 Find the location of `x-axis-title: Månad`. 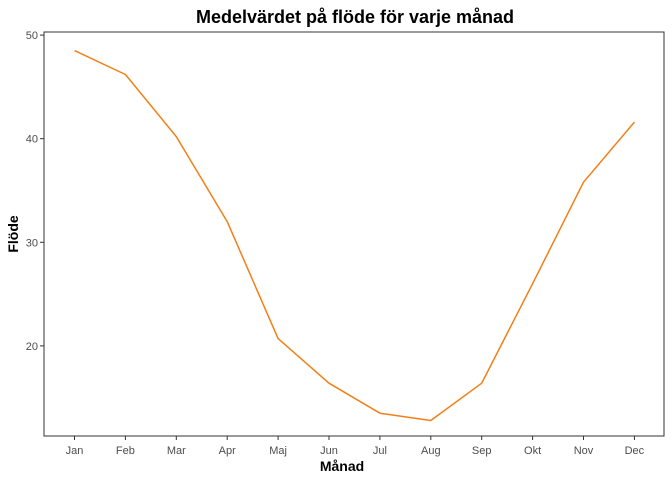

x-axis-title: Månad is located at coordinates (342, 466).